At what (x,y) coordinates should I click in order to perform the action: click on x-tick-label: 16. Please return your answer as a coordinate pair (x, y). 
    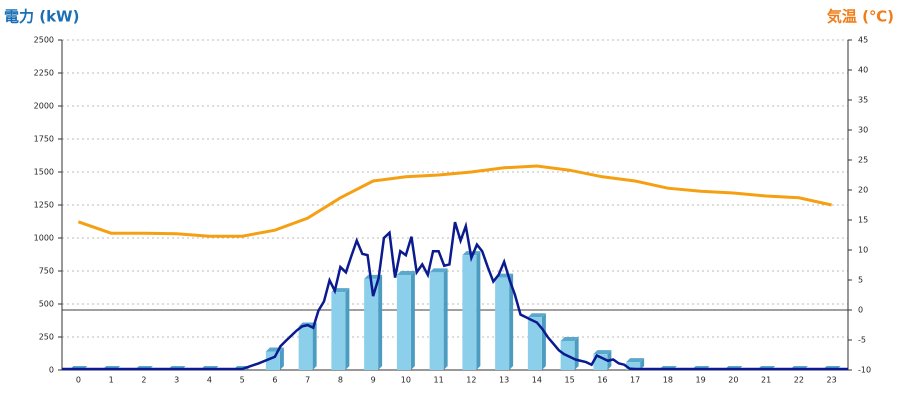
    Looking at the image, I should click on (602, 380).